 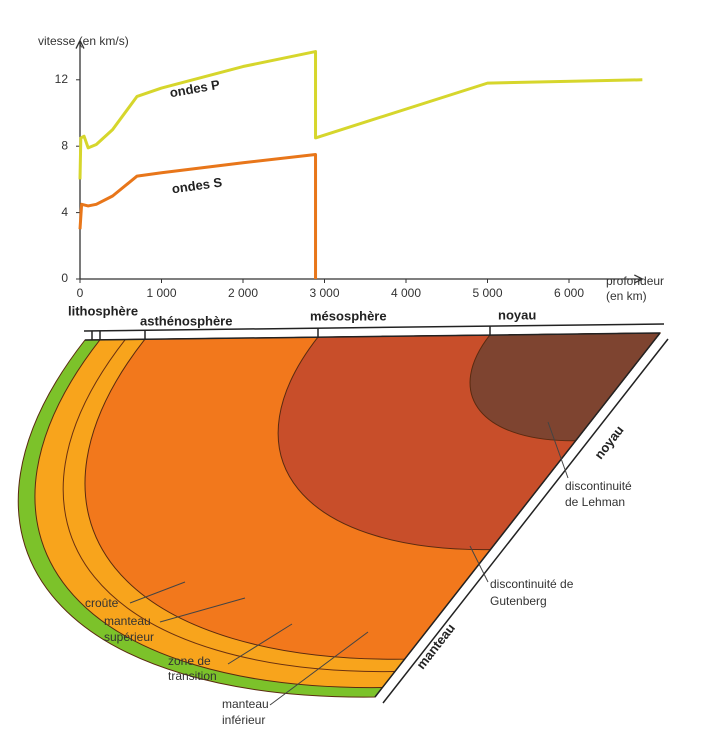 I want to click on y-tick-label: 0, so click(x=64, y=278).